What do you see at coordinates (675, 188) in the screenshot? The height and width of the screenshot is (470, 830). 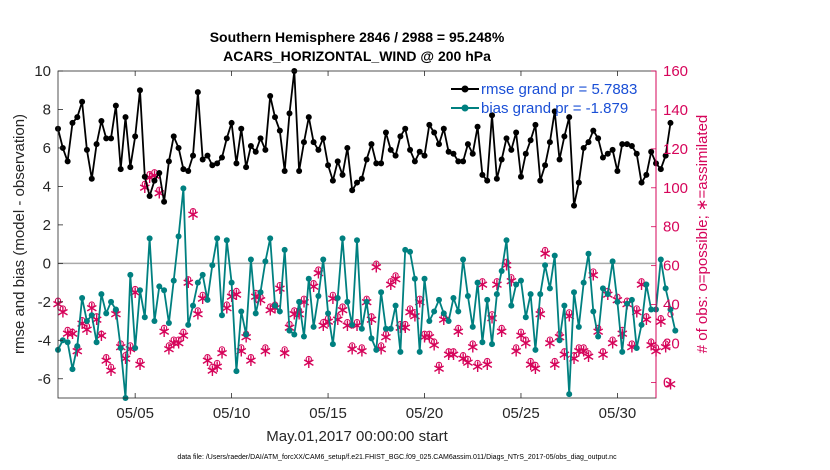 I see `y2-tick-label: 100` at bounding box center [675, 188].